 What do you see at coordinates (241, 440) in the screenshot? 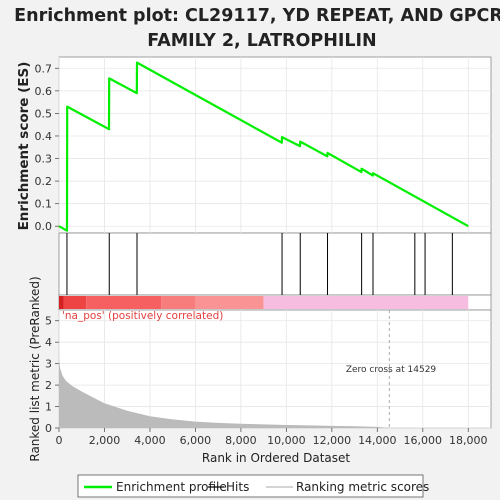
I see `x-tick-label: 8,000` at bounding box center [241, 440].